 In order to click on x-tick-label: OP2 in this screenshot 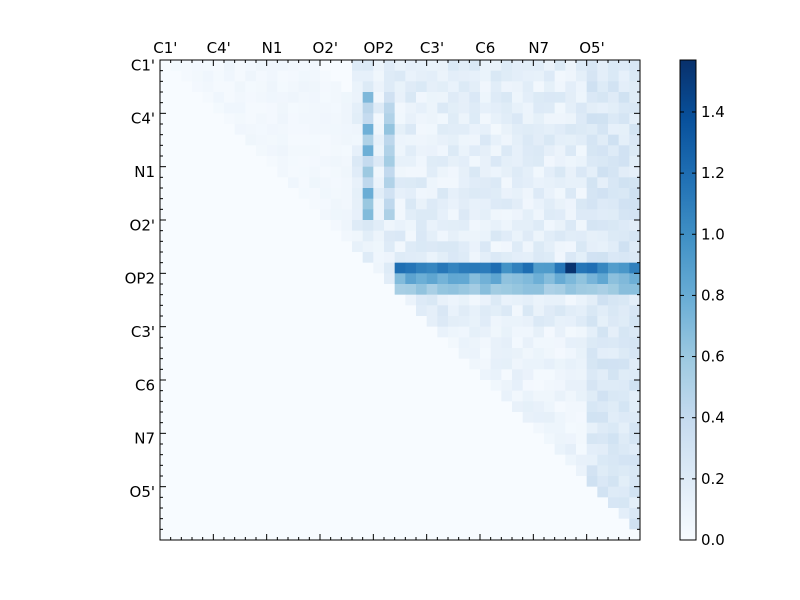, I will do `click(378, 48)`.